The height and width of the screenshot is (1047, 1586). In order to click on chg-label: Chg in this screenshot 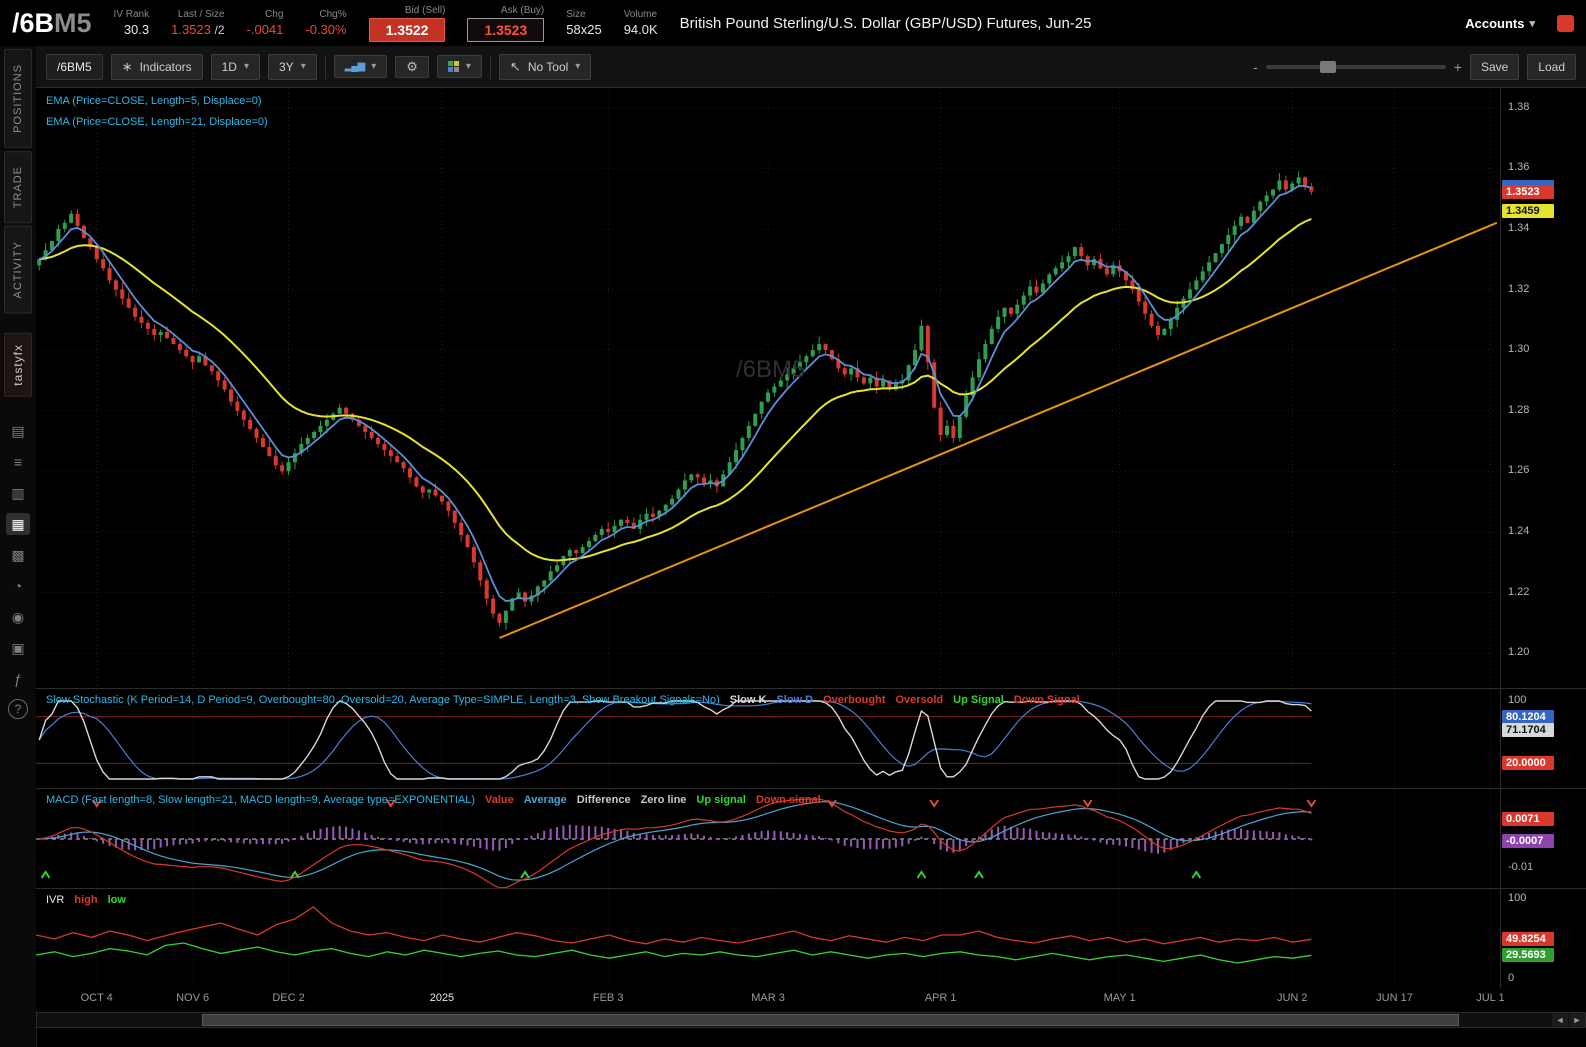, I will do `click(274, 14)`.